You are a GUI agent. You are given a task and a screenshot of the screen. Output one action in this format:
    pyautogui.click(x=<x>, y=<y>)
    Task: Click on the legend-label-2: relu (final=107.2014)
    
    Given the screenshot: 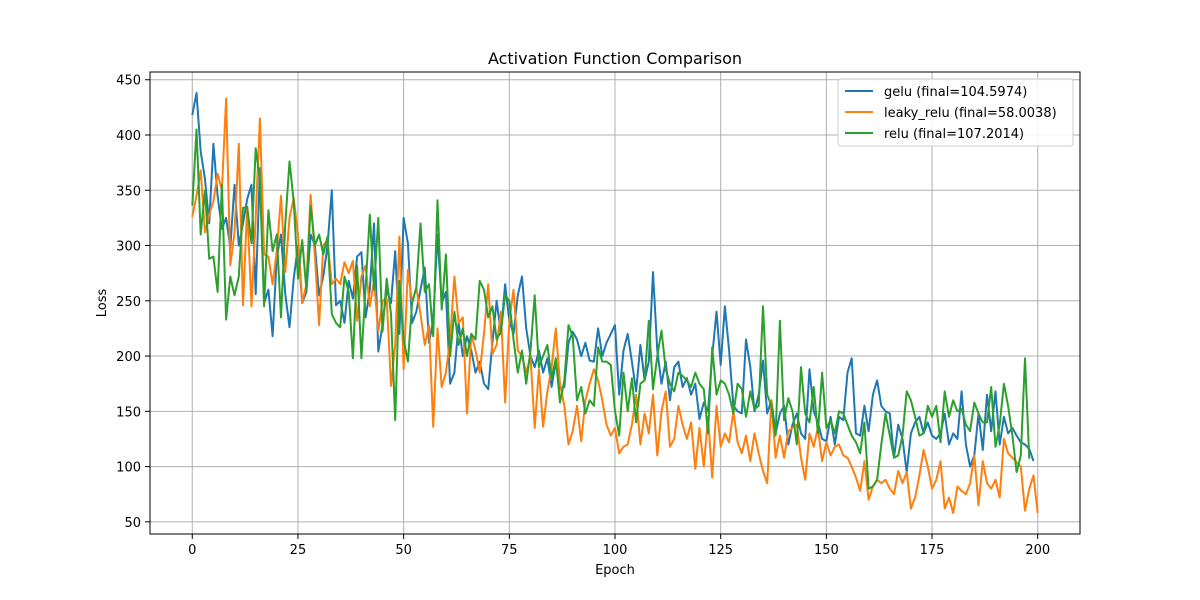 What is the action you would take?
    pyautogui.click(x=954, y=134)
    